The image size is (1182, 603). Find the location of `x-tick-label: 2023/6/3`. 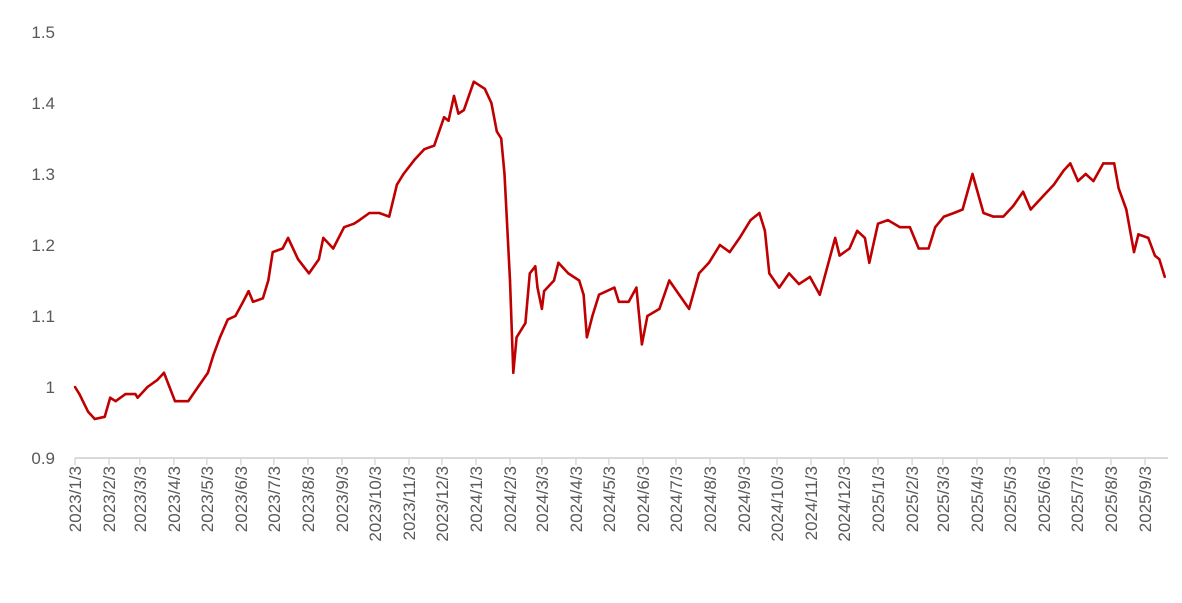

x-tick-label: 2023/6/3 is located at coordinates (241, 499).